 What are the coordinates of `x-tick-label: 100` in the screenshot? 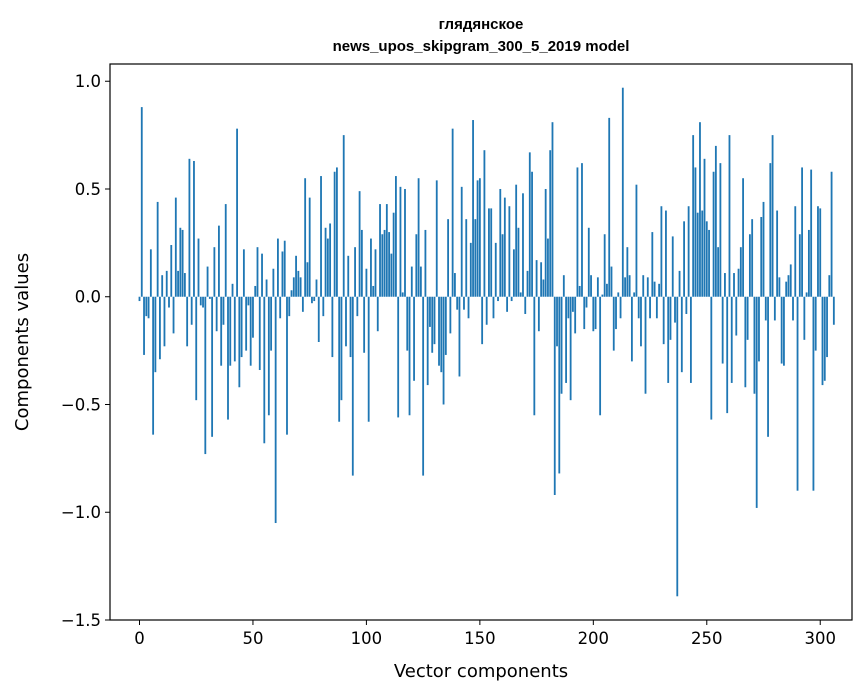 It's located at (367, 638).